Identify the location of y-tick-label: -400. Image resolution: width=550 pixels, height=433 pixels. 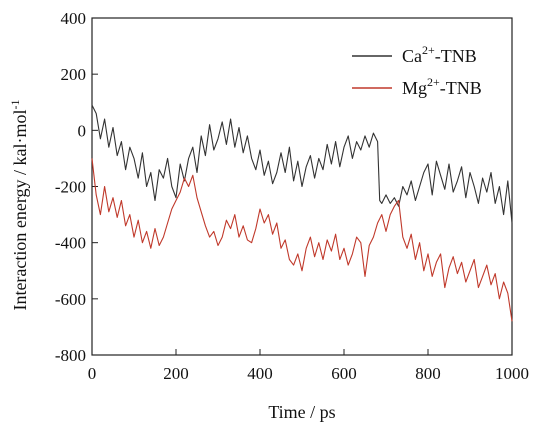
(70, 243).